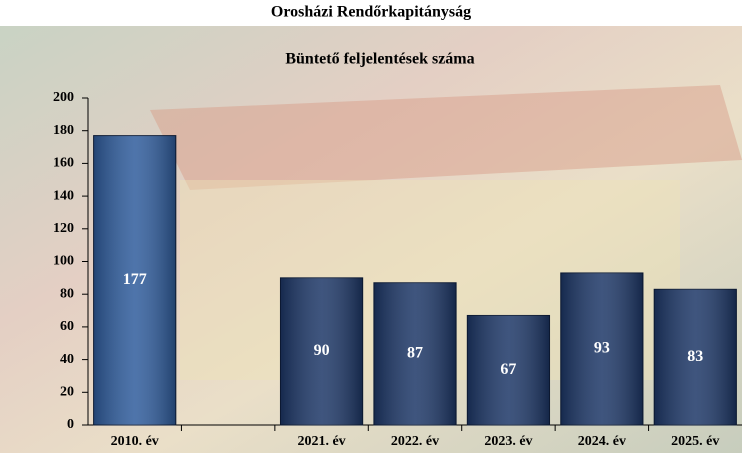 The height and width of the screenshot is (458, 742). I want to click on y-tick-label: 120, so click(63, 228).